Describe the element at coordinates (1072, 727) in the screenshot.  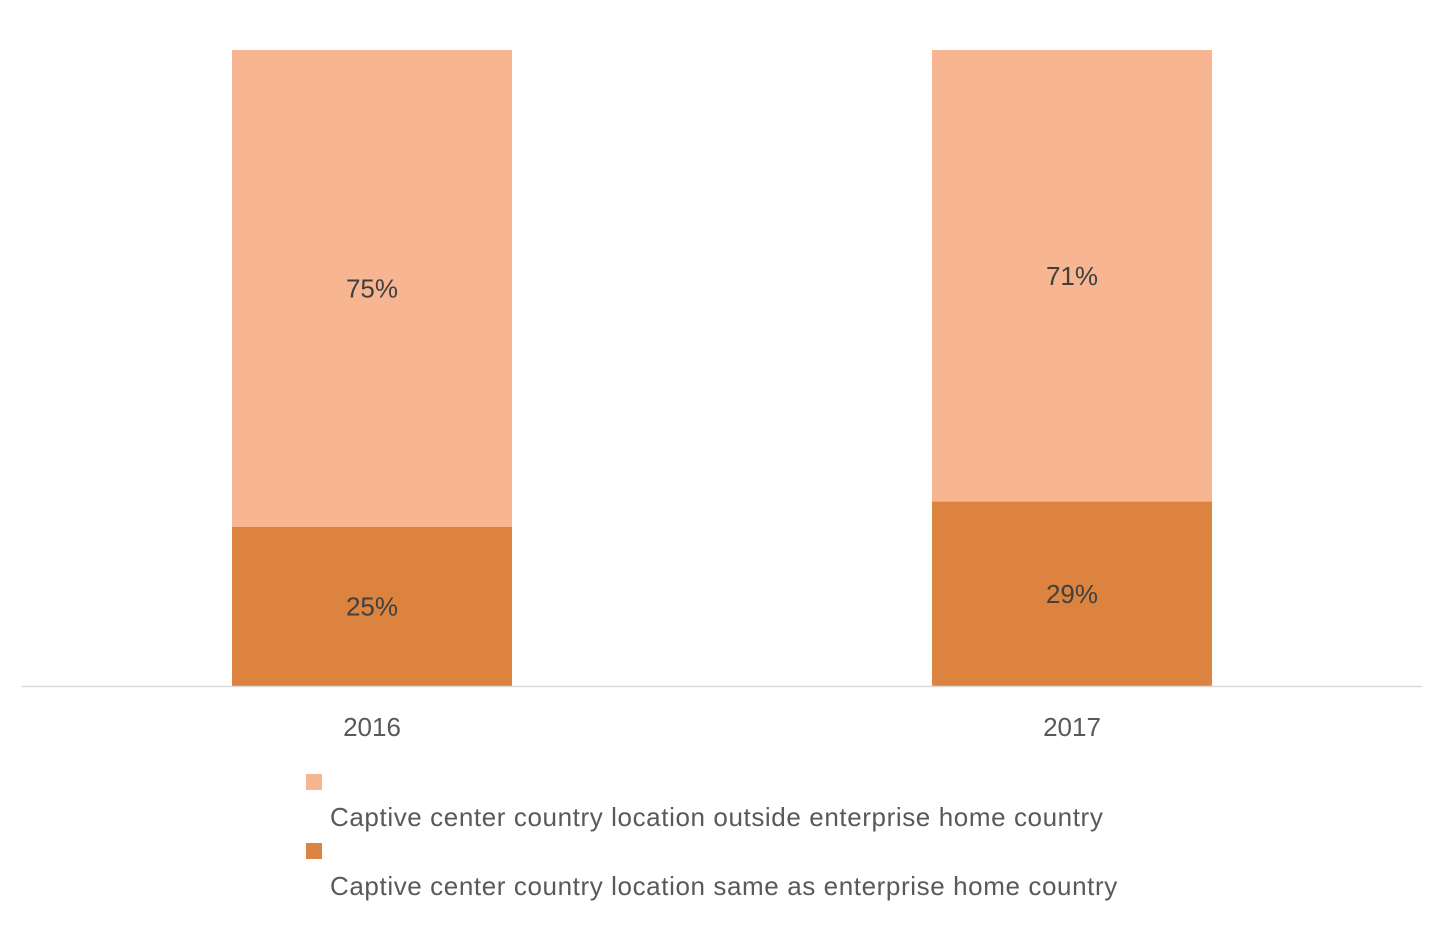
I see `x-tick-label-2017: 2017` at that location.